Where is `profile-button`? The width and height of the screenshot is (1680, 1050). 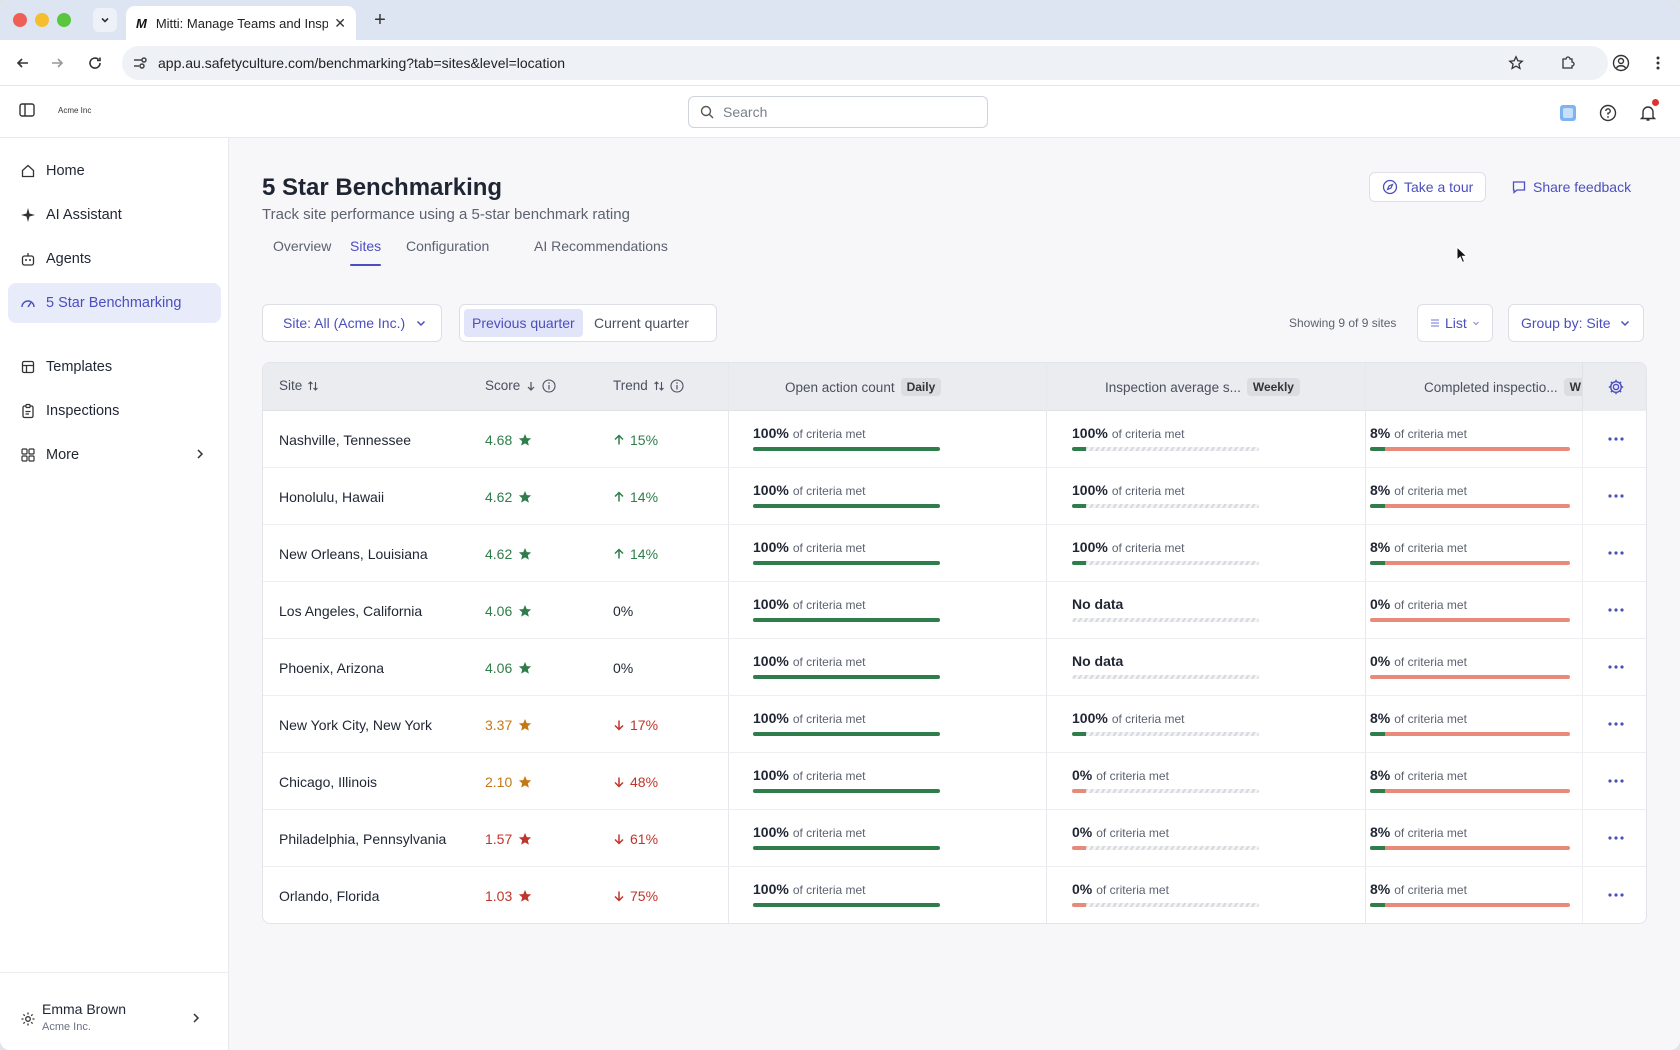 profile-button is located at coordinates (1621, 63).